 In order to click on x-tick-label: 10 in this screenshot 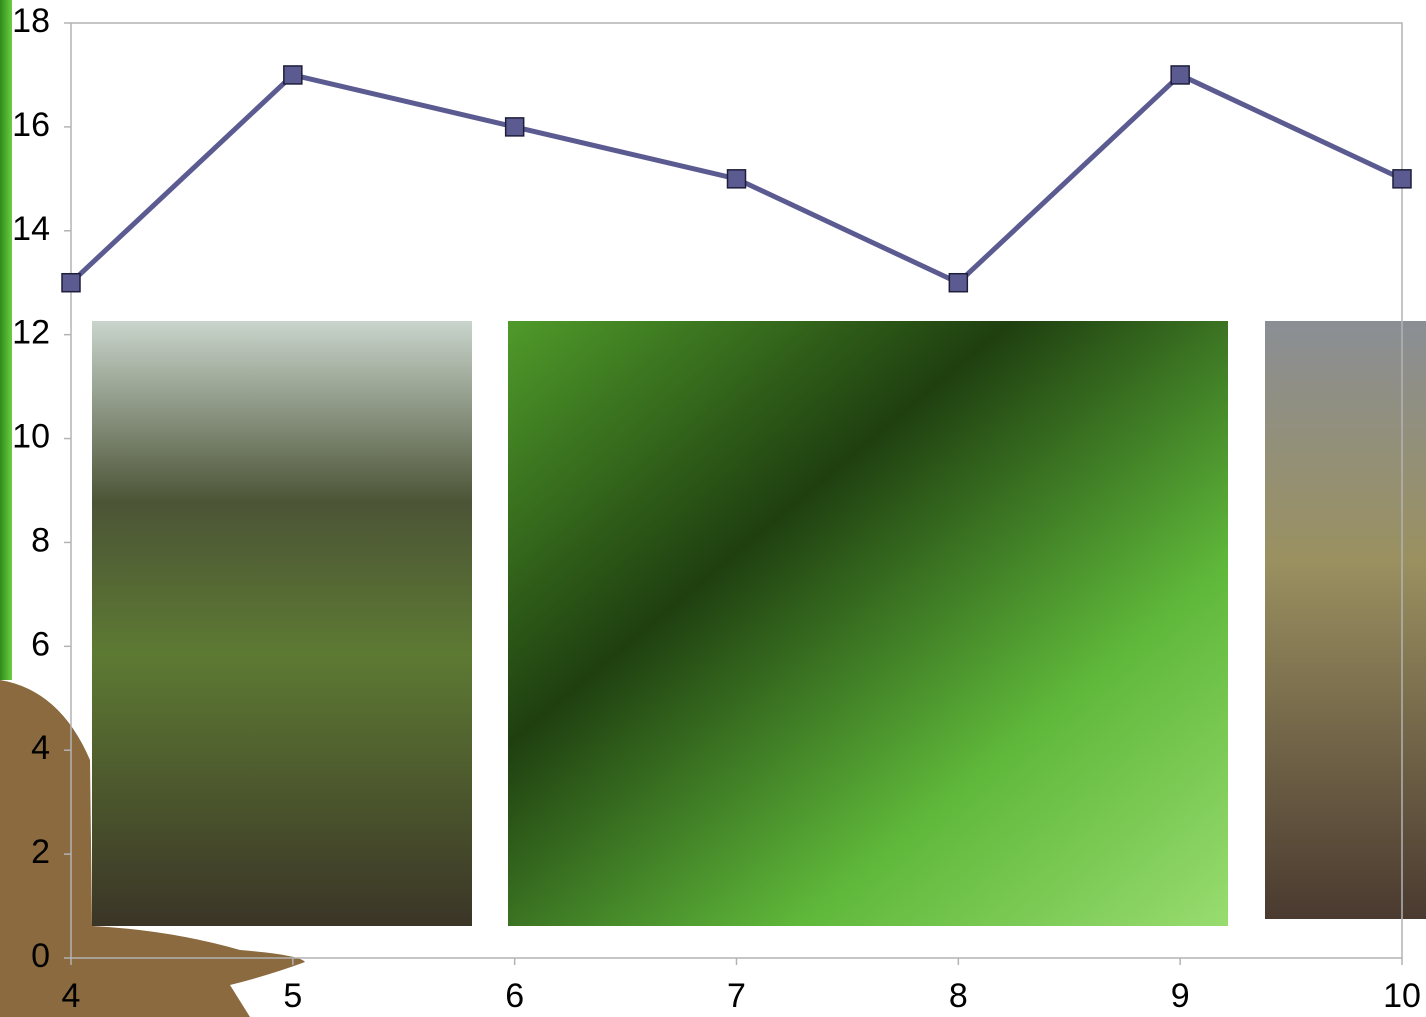, I will do `click(1402, 996)`.